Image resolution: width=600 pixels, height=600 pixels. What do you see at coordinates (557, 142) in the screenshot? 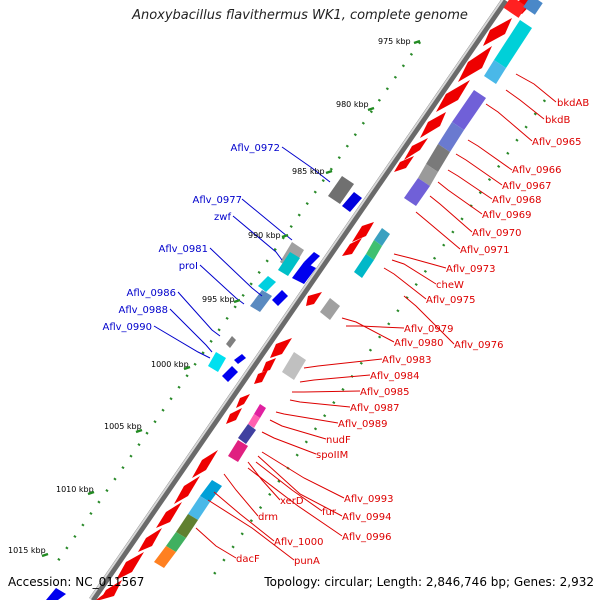
I see `gene-label-right: Aflv_0965` at bounding box center [557, 142].